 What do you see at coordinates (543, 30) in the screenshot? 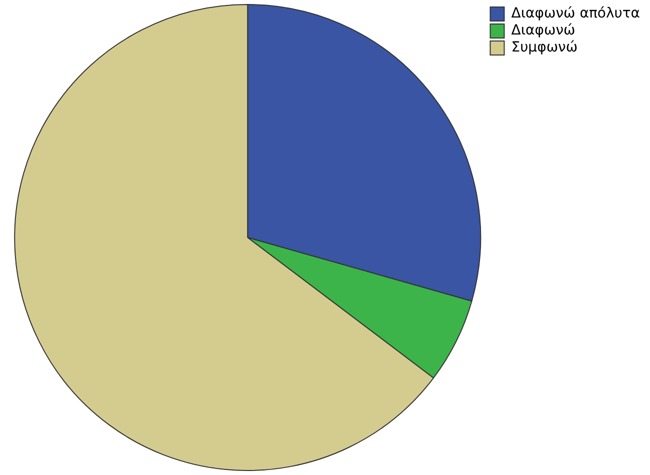
I see `legend-label: Διαφωνώ` at bounding box center [543, 30].